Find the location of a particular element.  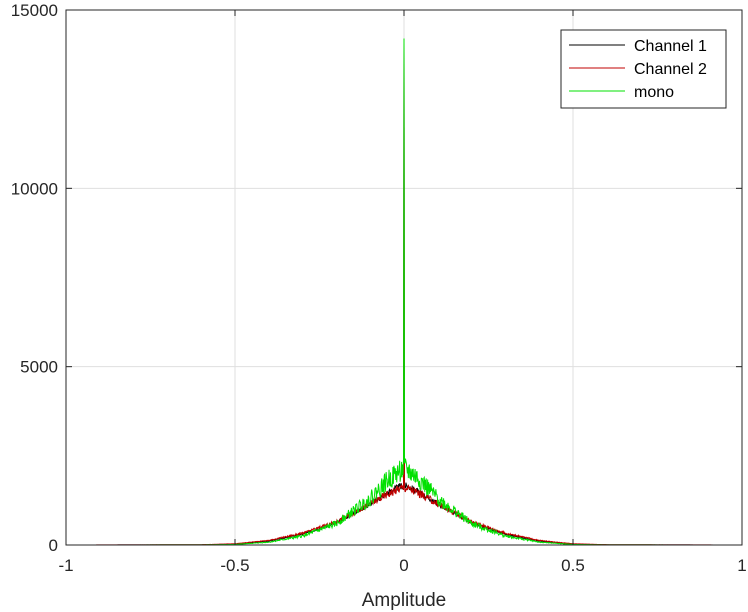

y-tick-label: 0 is located at coordinates (53, 545).